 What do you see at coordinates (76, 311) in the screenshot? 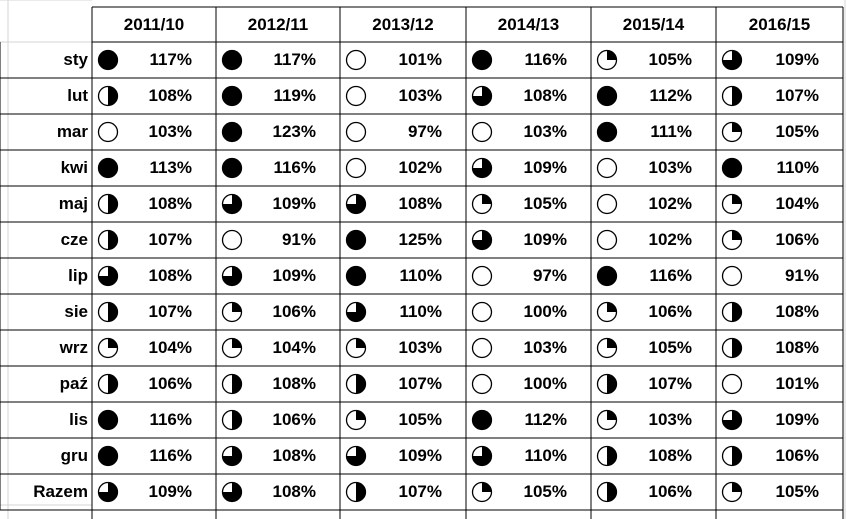
I see `row-label: sie` at bounding box center [76, 311].